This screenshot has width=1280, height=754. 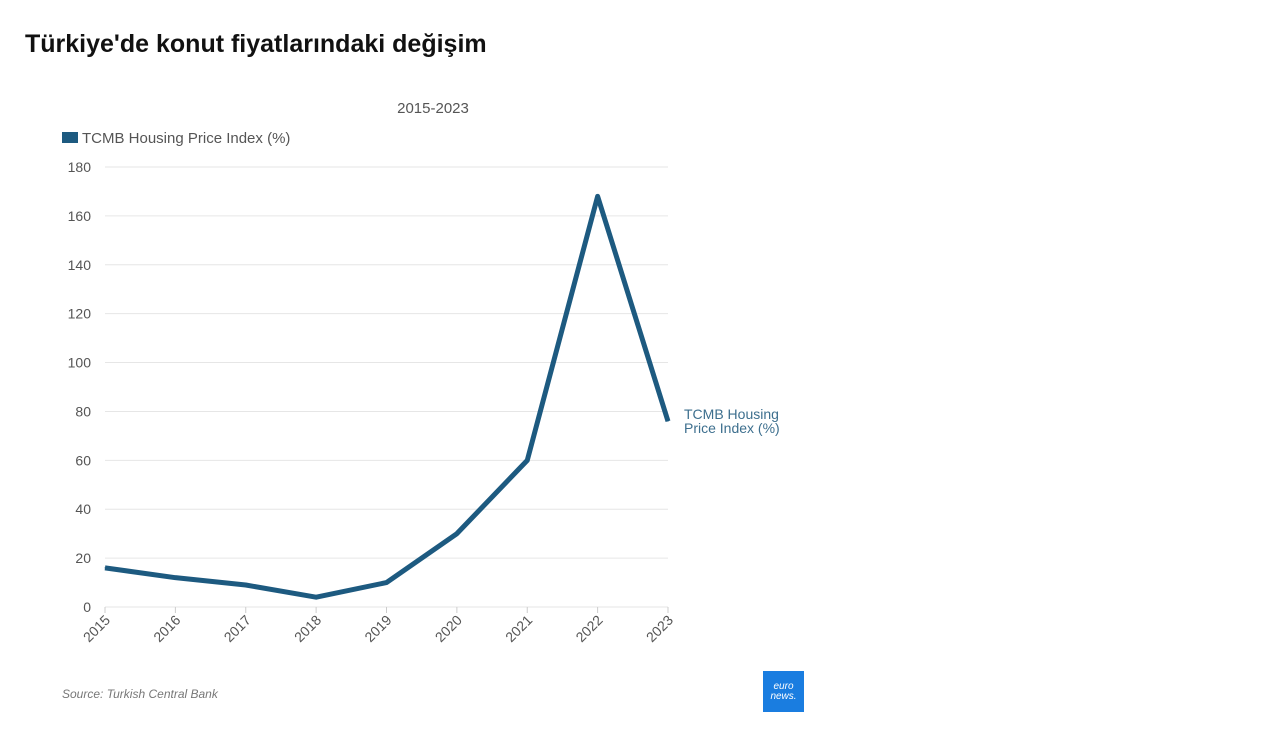 I want to click on y-tick-label: 40, so click(x=83, y=509).